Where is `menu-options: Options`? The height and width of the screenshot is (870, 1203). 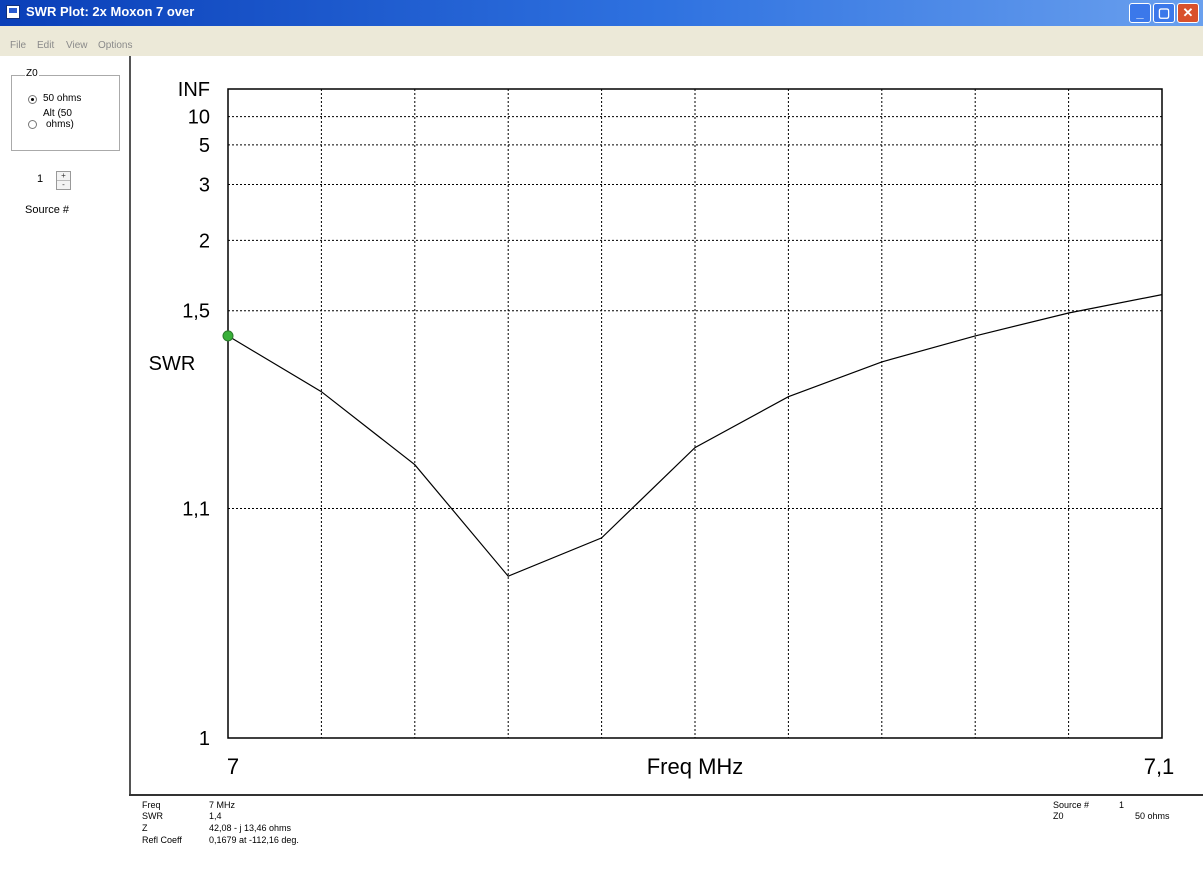
menu-options: Options is located at coordinates (115, 45).